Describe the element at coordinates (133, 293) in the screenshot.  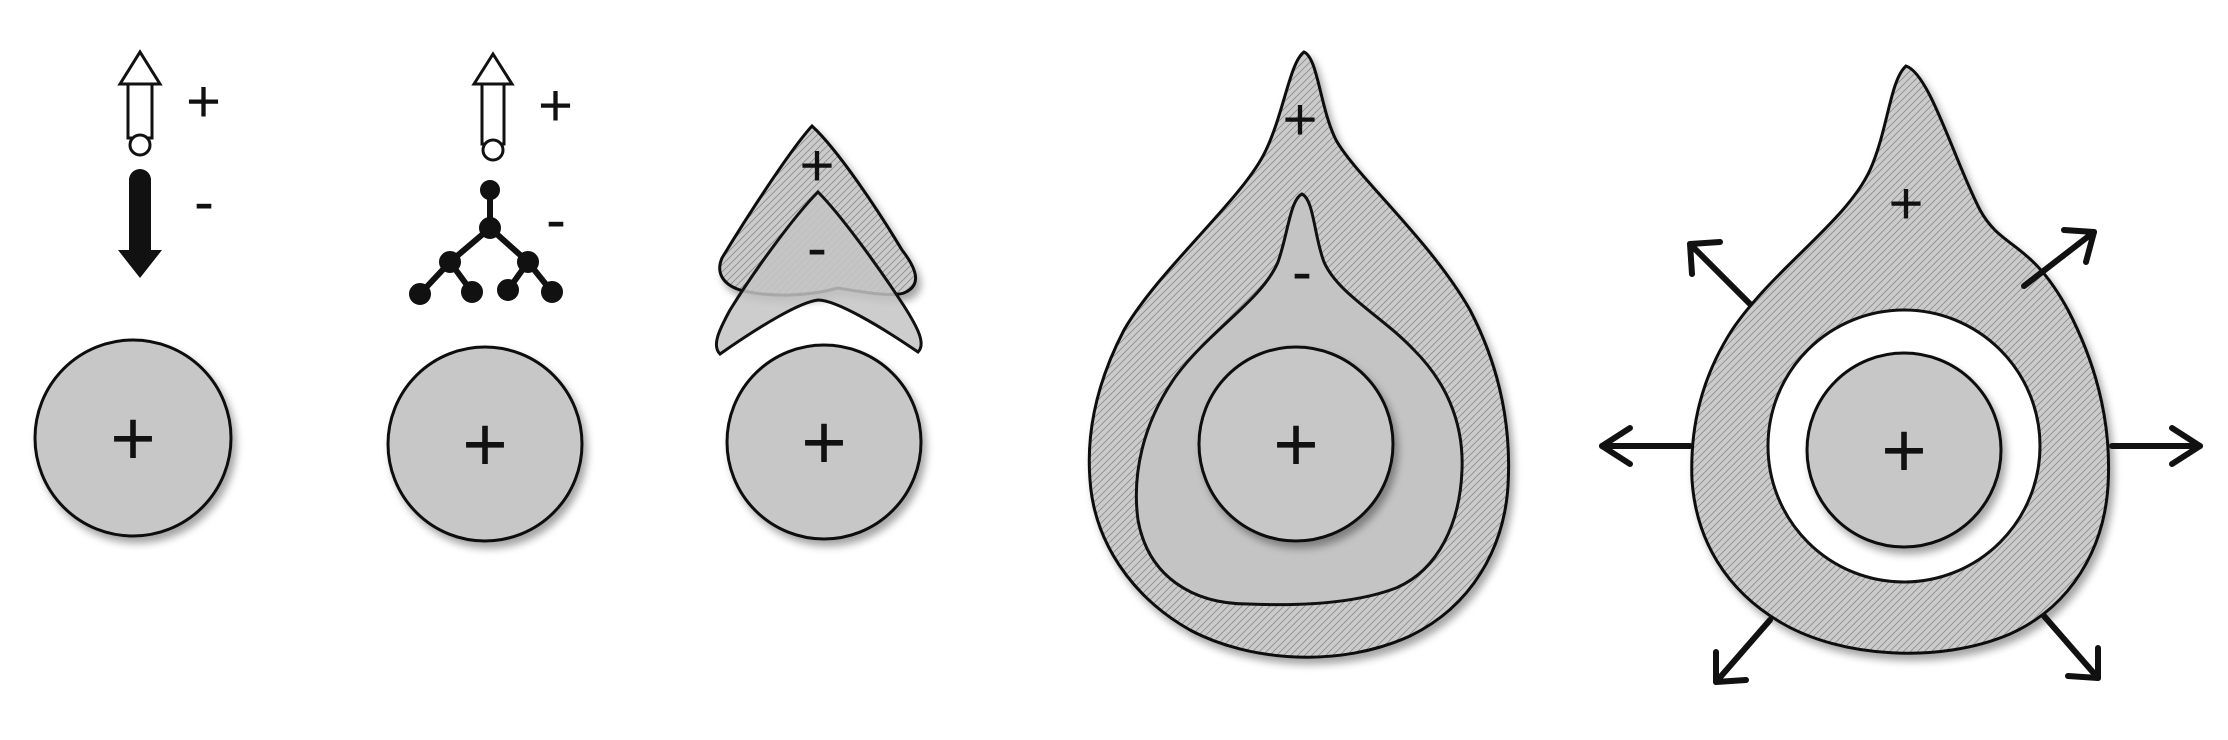
I see `panel-1: + - +` at that location.